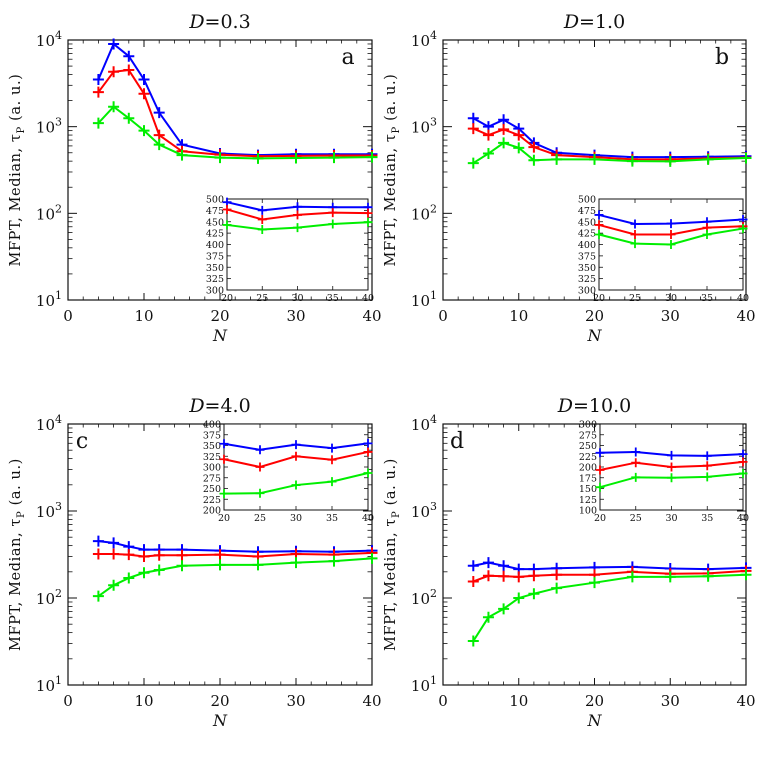 This screenshot has width=763, height=763. What do you see at coordinates (587, 222) in the screenshot?
I see `inset-y-tick-label: 450` at bounding box center [587, 222].